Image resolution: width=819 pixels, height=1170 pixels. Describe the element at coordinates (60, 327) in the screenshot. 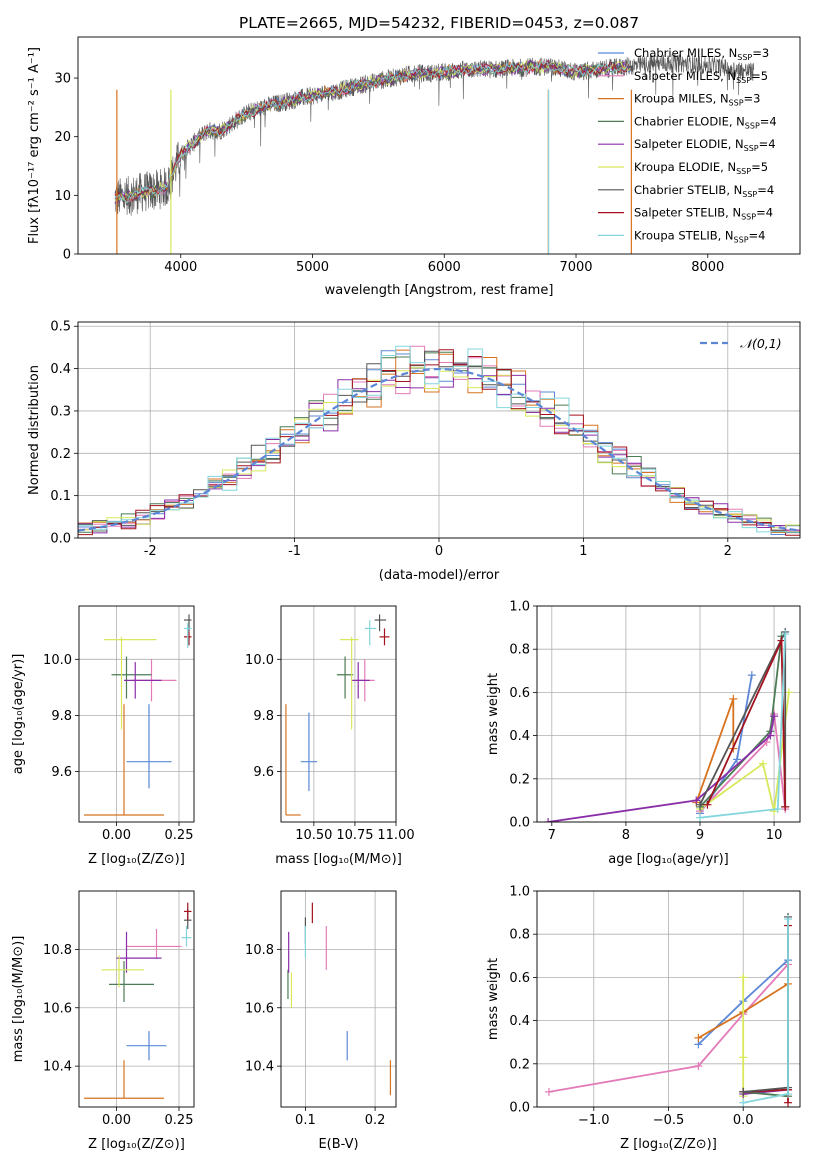

I see `y-tick-label: 0.5` at that location.